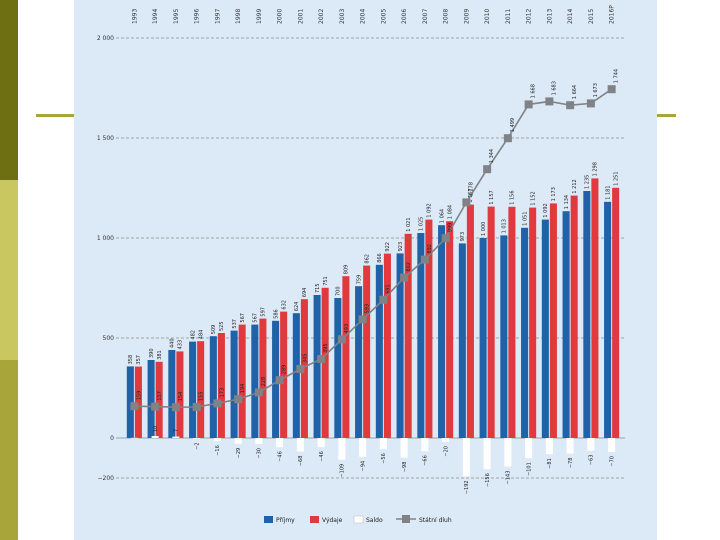  What do you see at coordinates (608, 192) in the screenshot?
I see `label-prijmy: 1 181` at bounding box center [608, 192].